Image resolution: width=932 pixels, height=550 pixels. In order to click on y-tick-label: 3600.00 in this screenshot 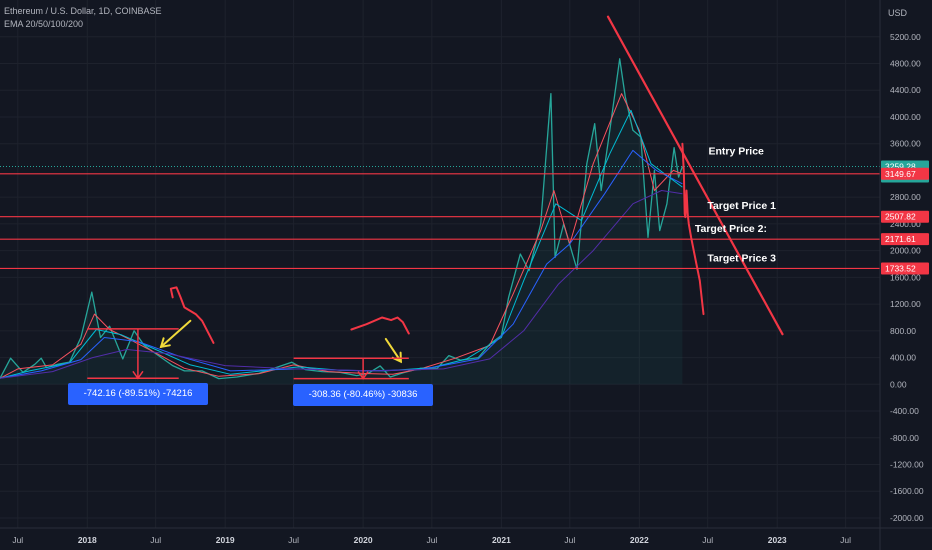, I will do `click(905, 144)`.